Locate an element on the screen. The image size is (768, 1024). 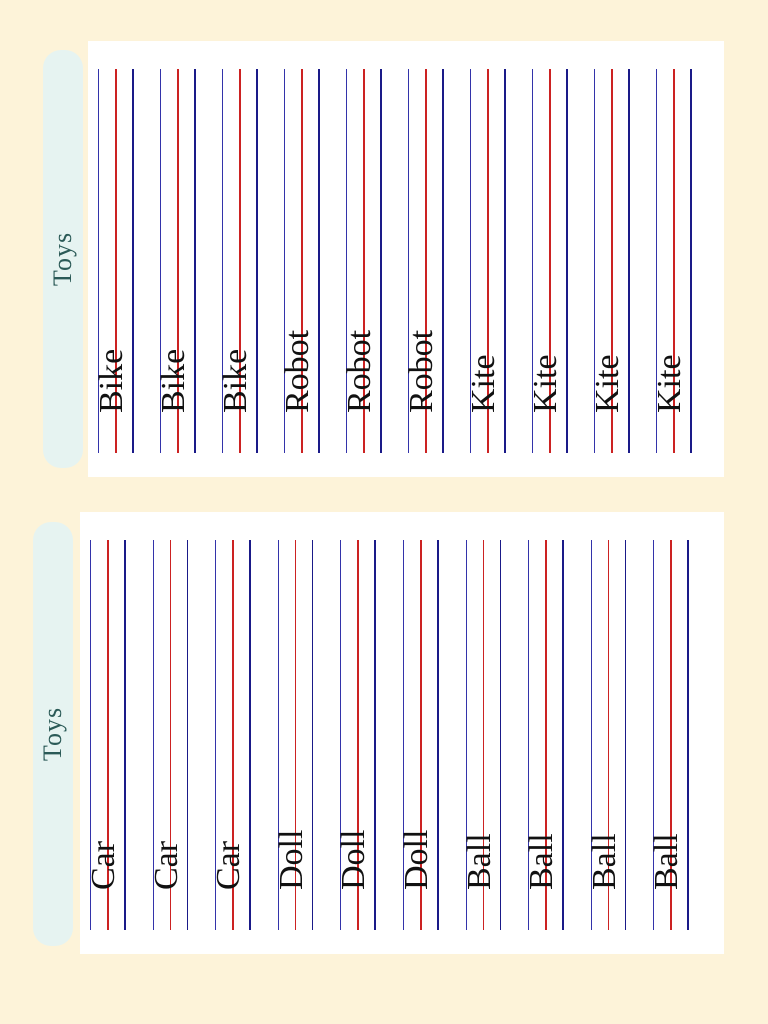
section-2-tab: Toys is located at coordinates (53, 734).